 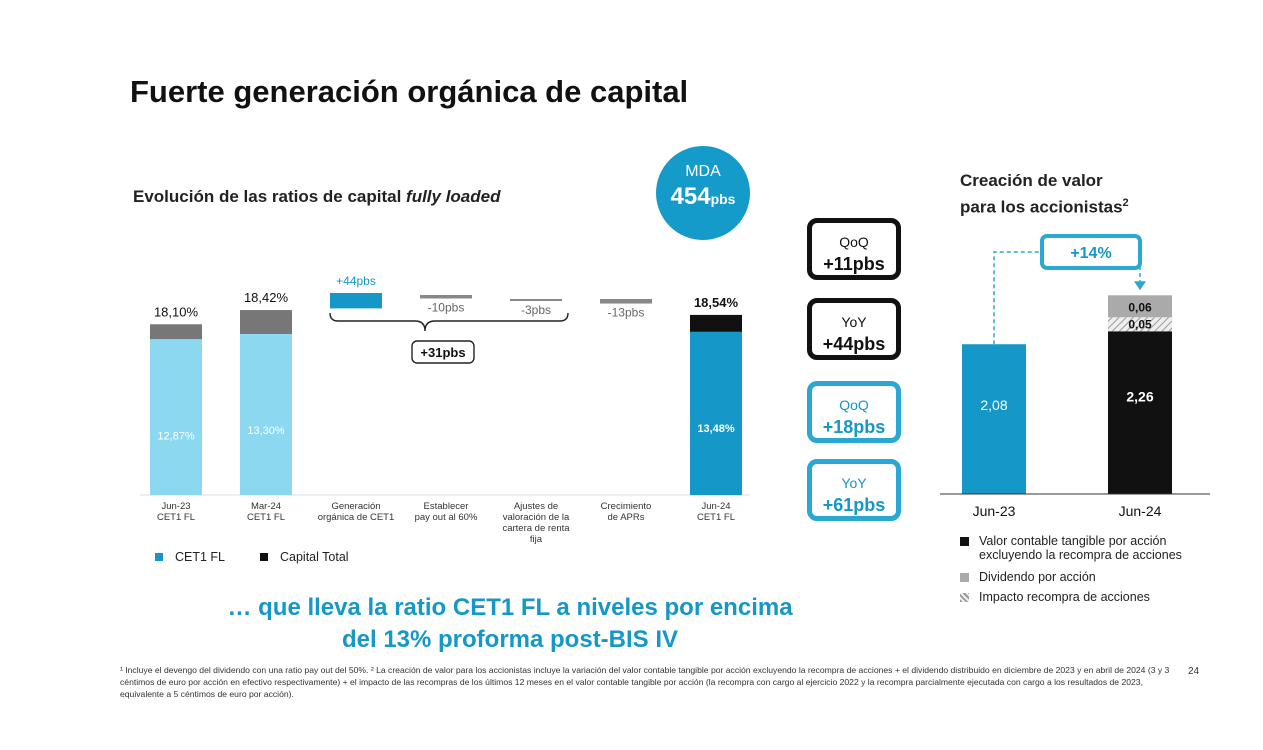 What do you see at coordinates (1037, 577) in the screenshot?
I see `legend-label: Dividendo por acción` at bounding box center [1037, 577].